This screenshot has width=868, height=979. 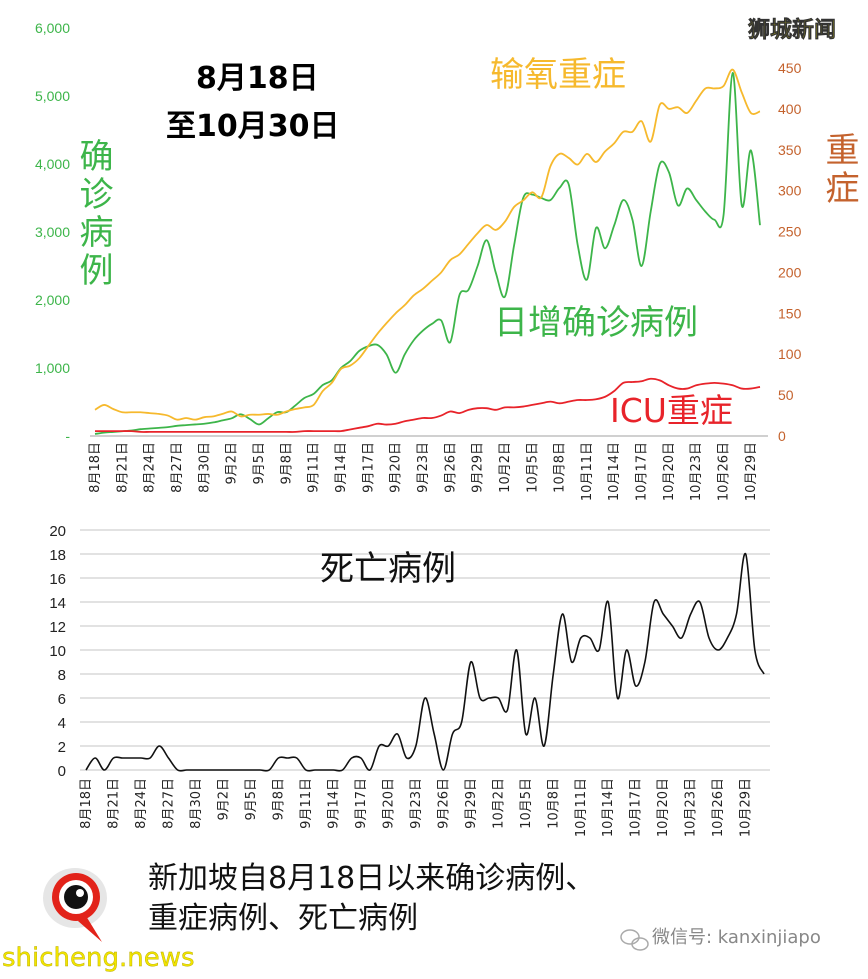 I want to click on left-axis-tick-label: 4,000, so click(x=52, y=164).